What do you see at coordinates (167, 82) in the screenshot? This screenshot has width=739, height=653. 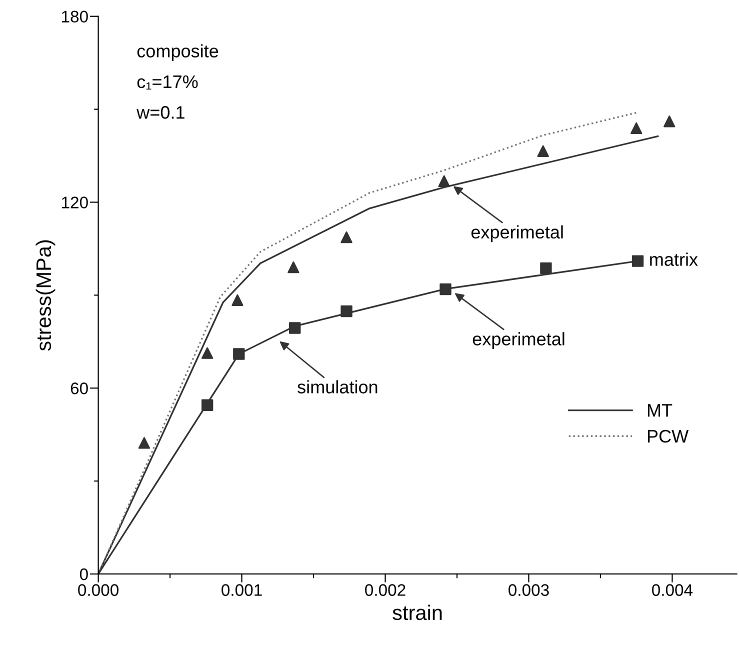 I see `annotation: c₁=17%` at bounding box center [167, 82].